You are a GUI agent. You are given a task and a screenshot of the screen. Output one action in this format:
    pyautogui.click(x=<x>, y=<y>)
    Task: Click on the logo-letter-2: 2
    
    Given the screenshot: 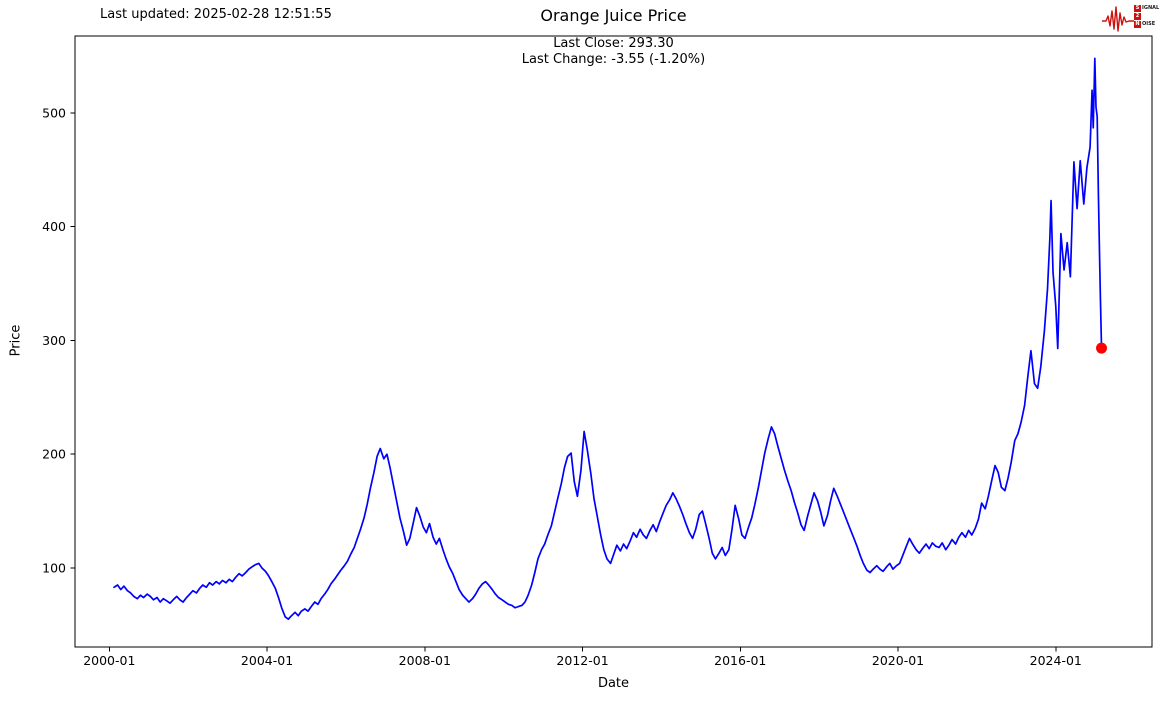 What is the action you would take?
    pyautogui.click(x=1137, y=16)
    